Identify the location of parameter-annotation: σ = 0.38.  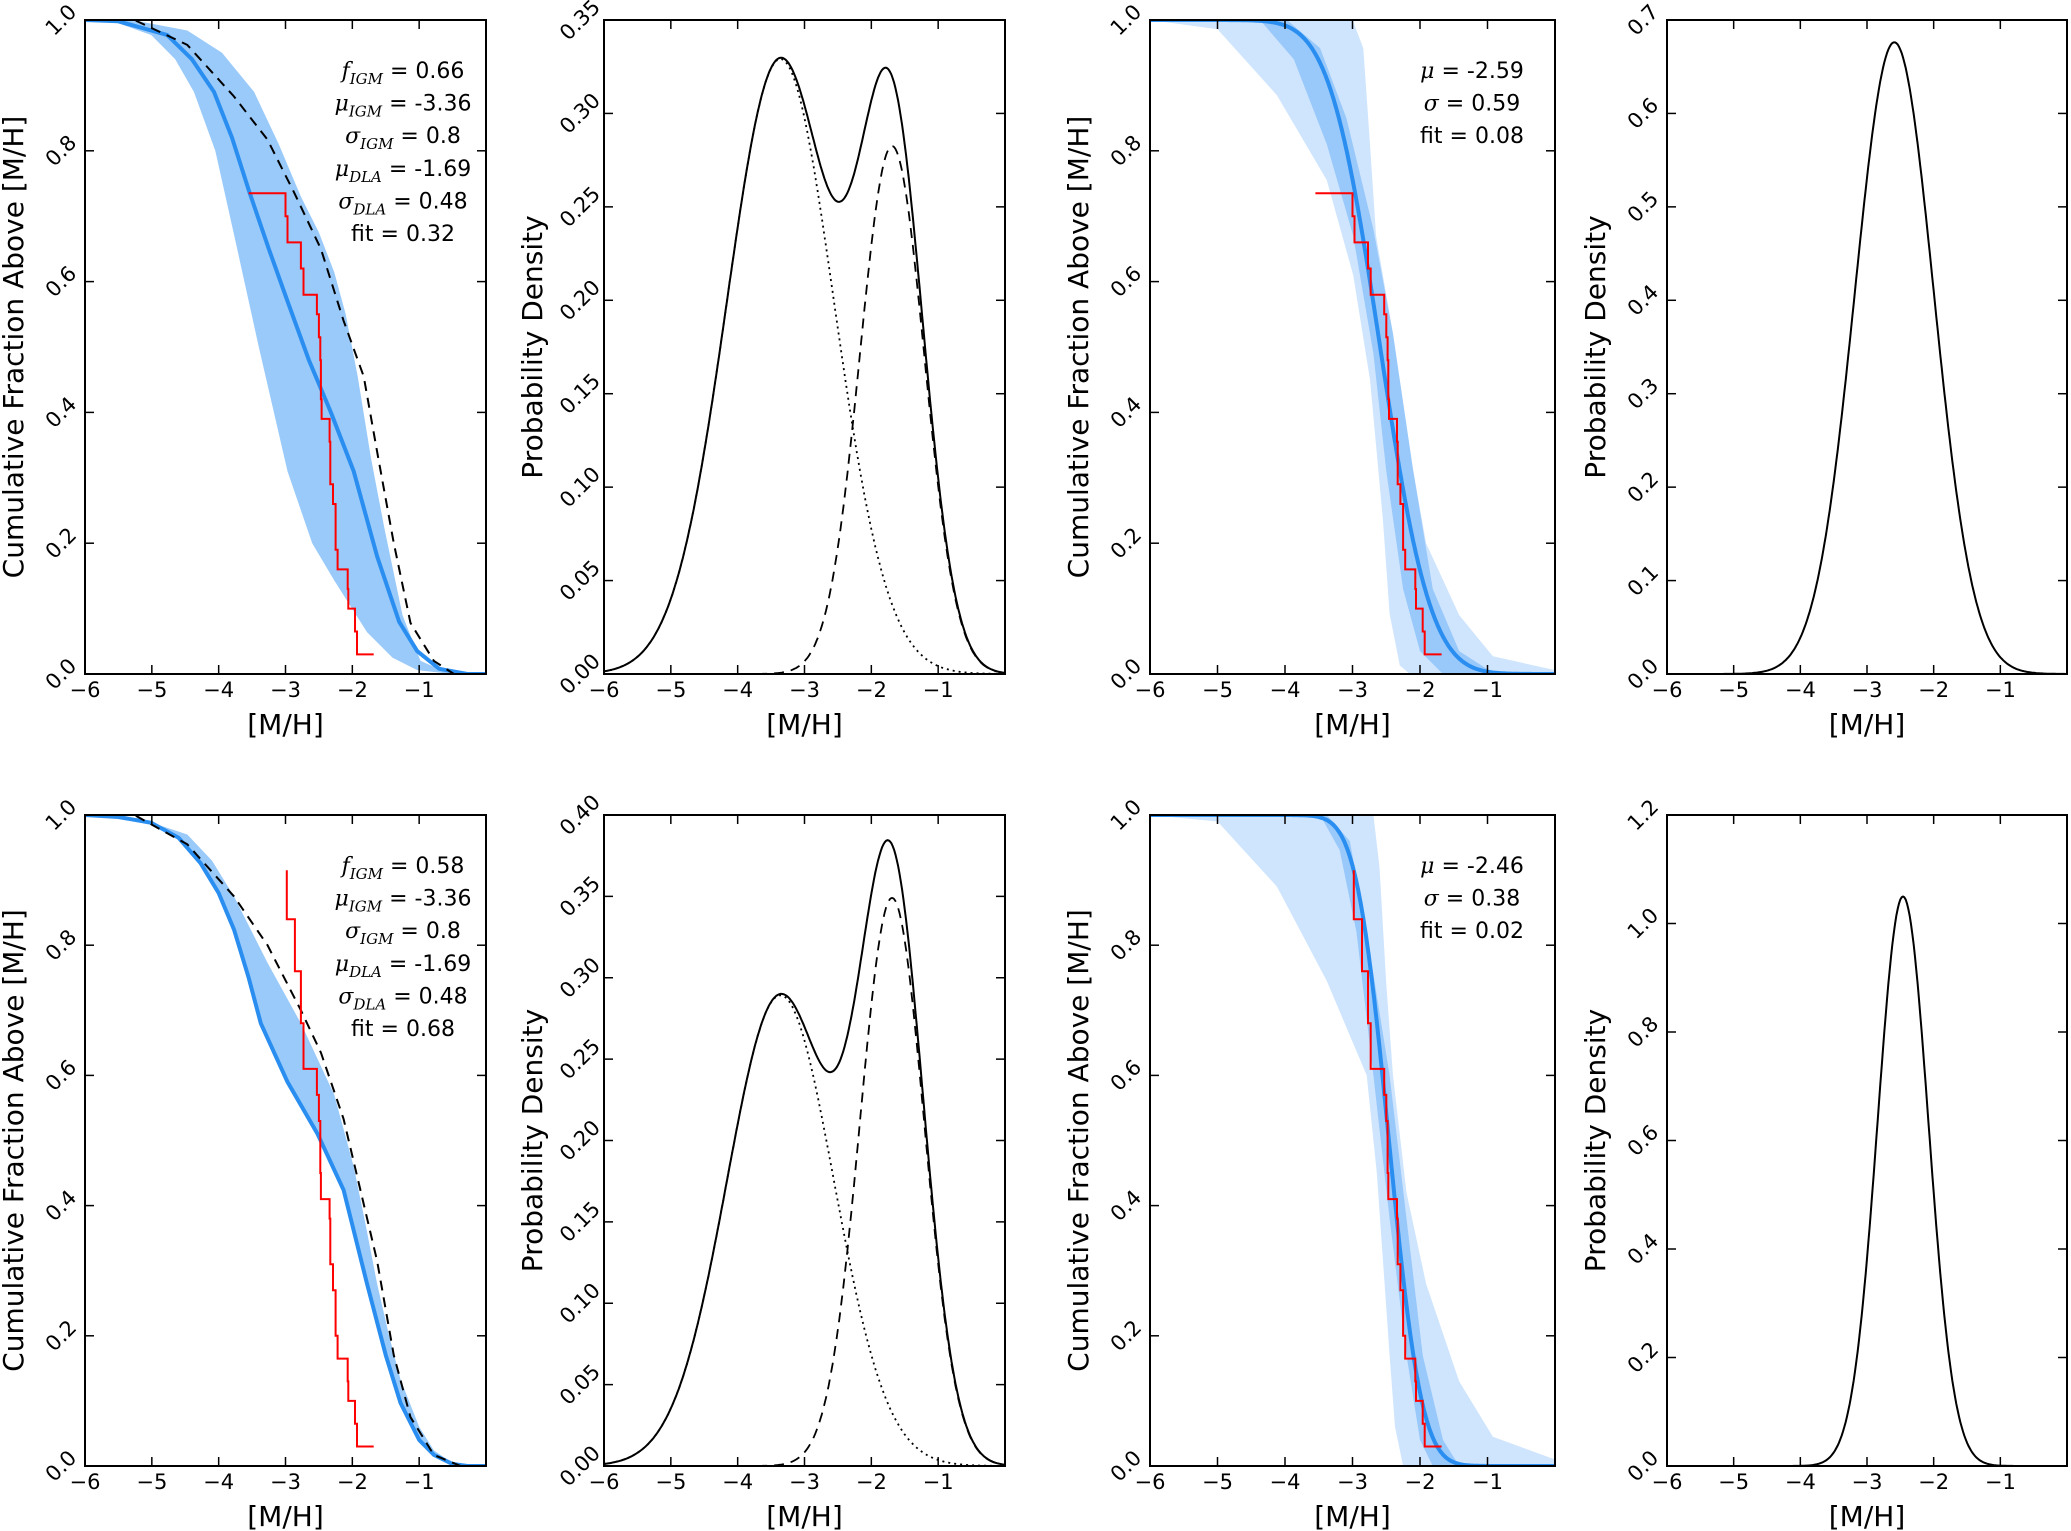
(1472, 899).